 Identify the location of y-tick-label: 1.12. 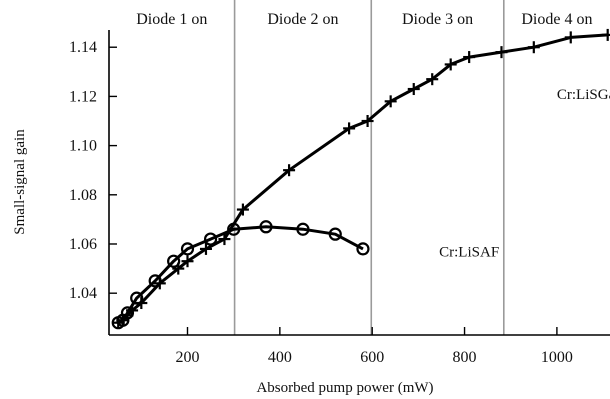
(83, 96).